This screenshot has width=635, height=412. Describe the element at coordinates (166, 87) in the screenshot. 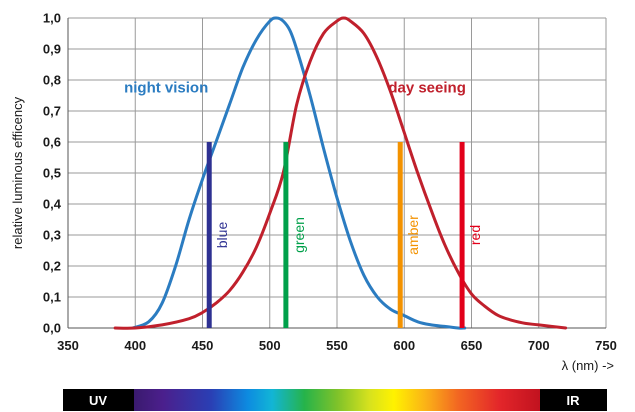

I see `night-vision-label: night vision` at that location.